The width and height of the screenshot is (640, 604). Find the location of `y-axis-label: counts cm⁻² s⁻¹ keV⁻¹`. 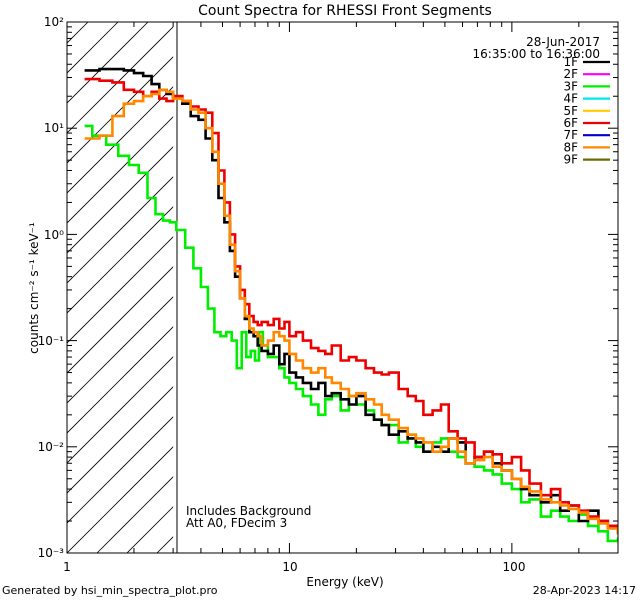

y-axis-label: counts cm⁻² s⁻¹ keV⁻¹ is located at coordinates (34, 288).